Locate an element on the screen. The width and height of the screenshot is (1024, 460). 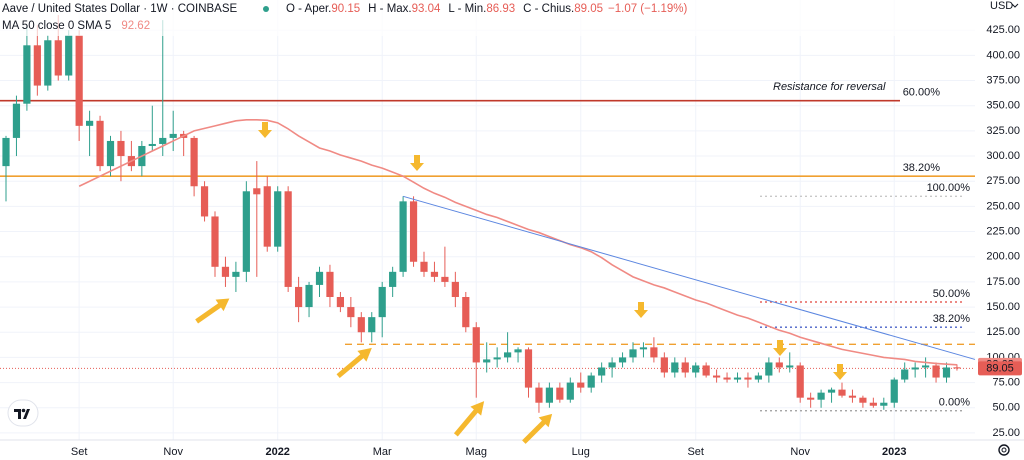
level-label: 50.00% is located at coordinates (952, 294).